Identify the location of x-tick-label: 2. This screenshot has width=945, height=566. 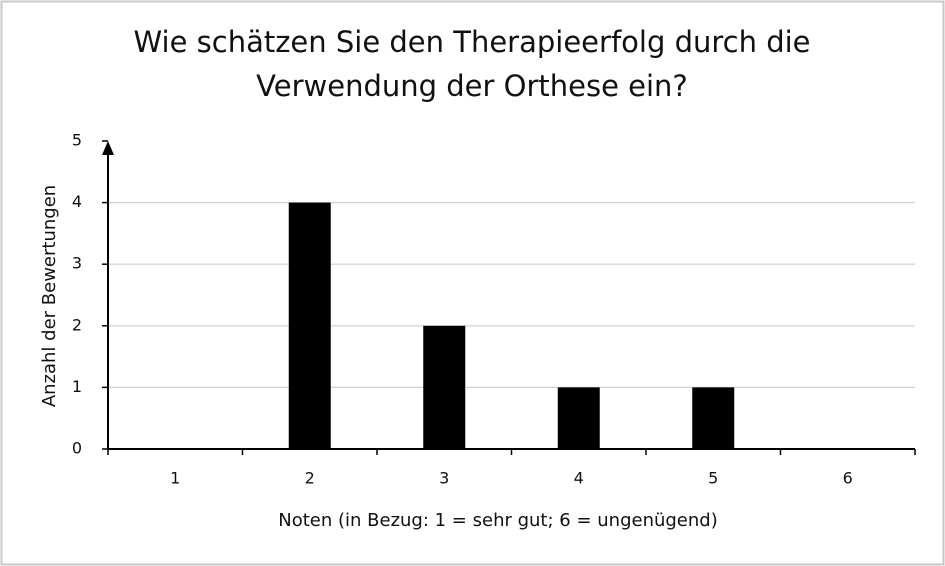
(310, 478).